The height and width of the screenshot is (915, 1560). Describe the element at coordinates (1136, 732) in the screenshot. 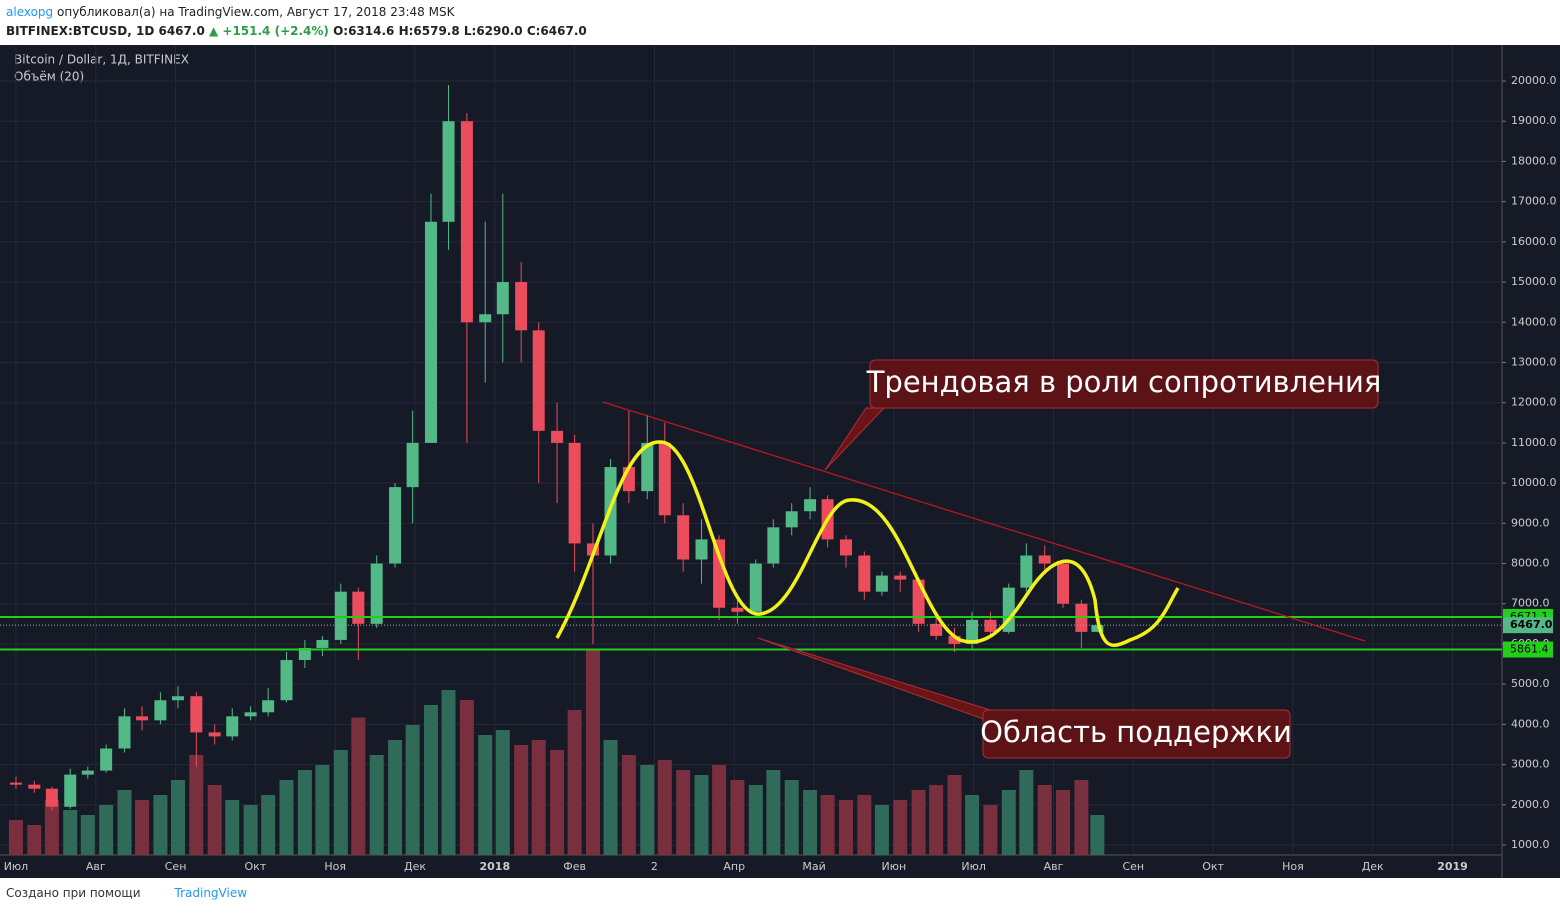

I see `annotation: Область поддержки` at that location.